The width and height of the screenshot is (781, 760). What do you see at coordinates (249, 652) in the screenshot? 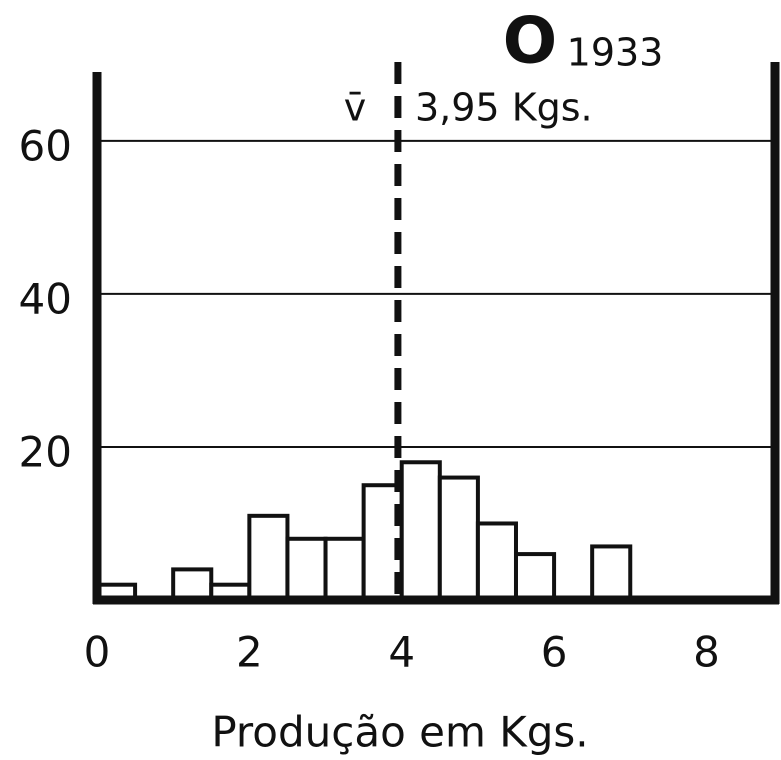
I see `x-tick-label: 2` at bounding box center [249, 652].